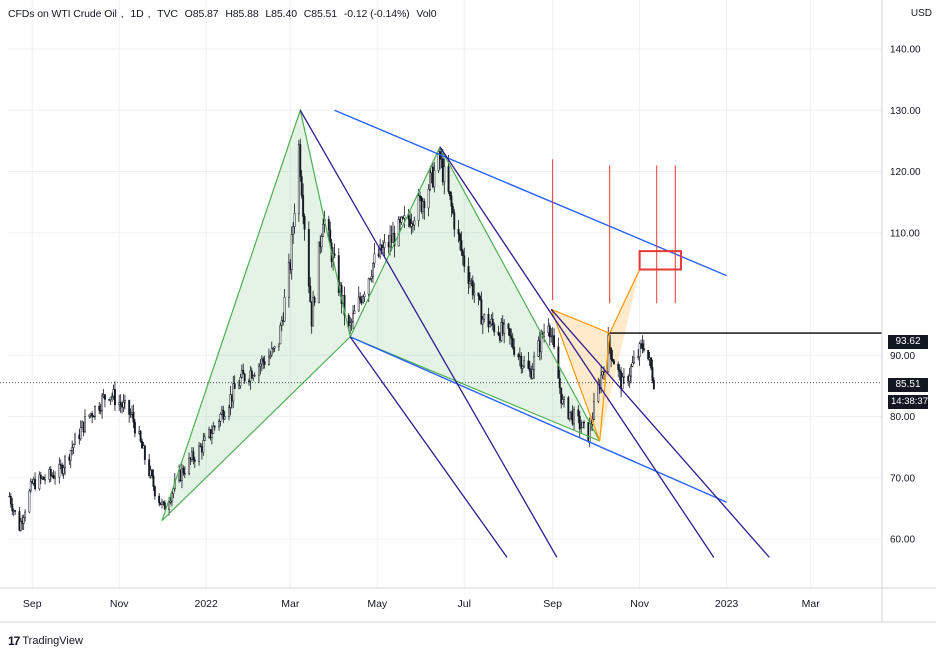 The image size is (936, 662). What do you see at coordinates (921, 13) in the screenshot?
I see `currency-label: USD` at bounding box center [921, 13].